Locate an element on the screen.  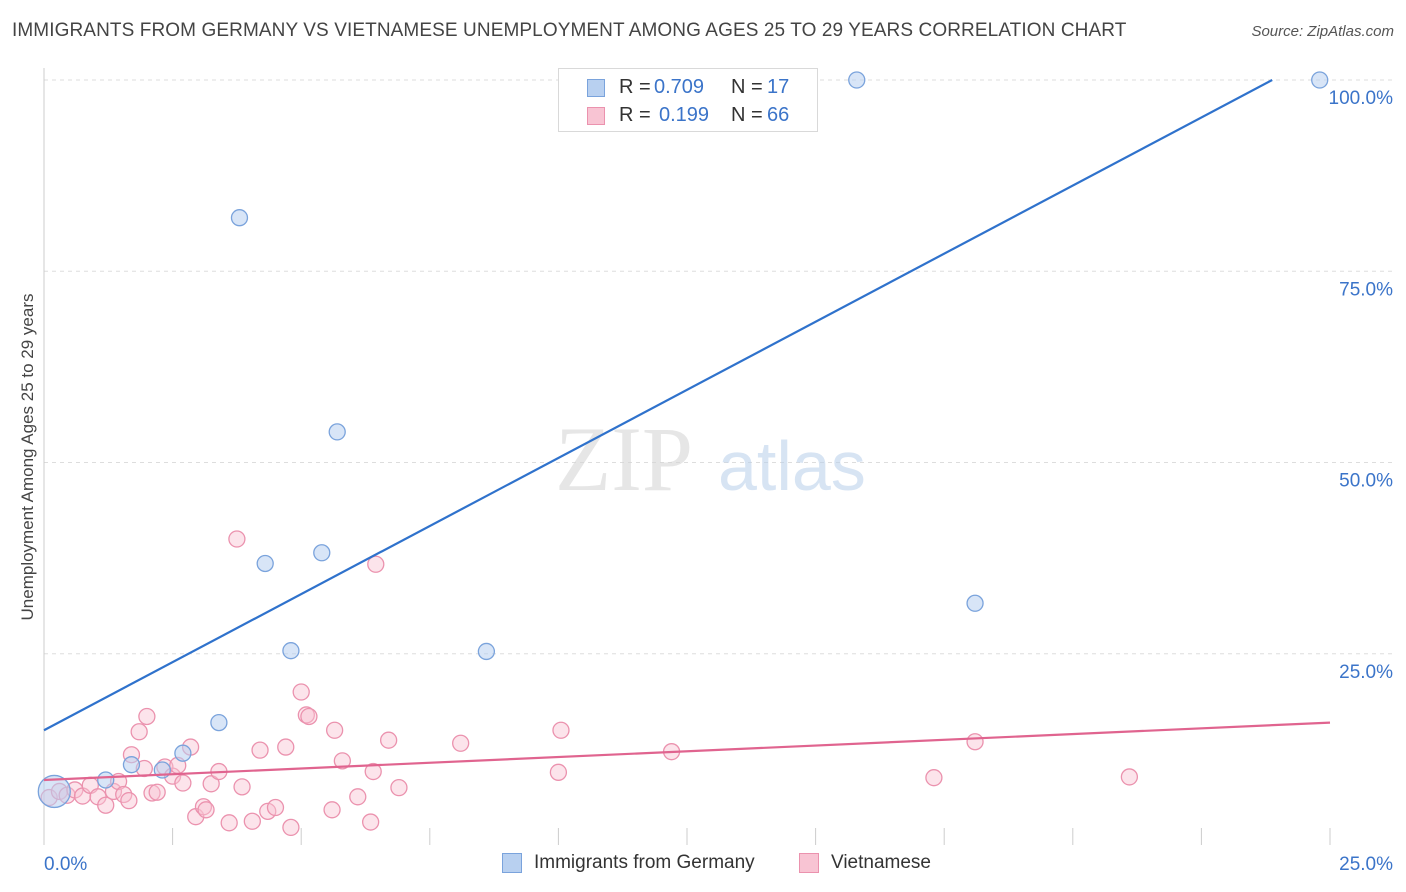
germany-swatch is located at coordinates (596, 88).